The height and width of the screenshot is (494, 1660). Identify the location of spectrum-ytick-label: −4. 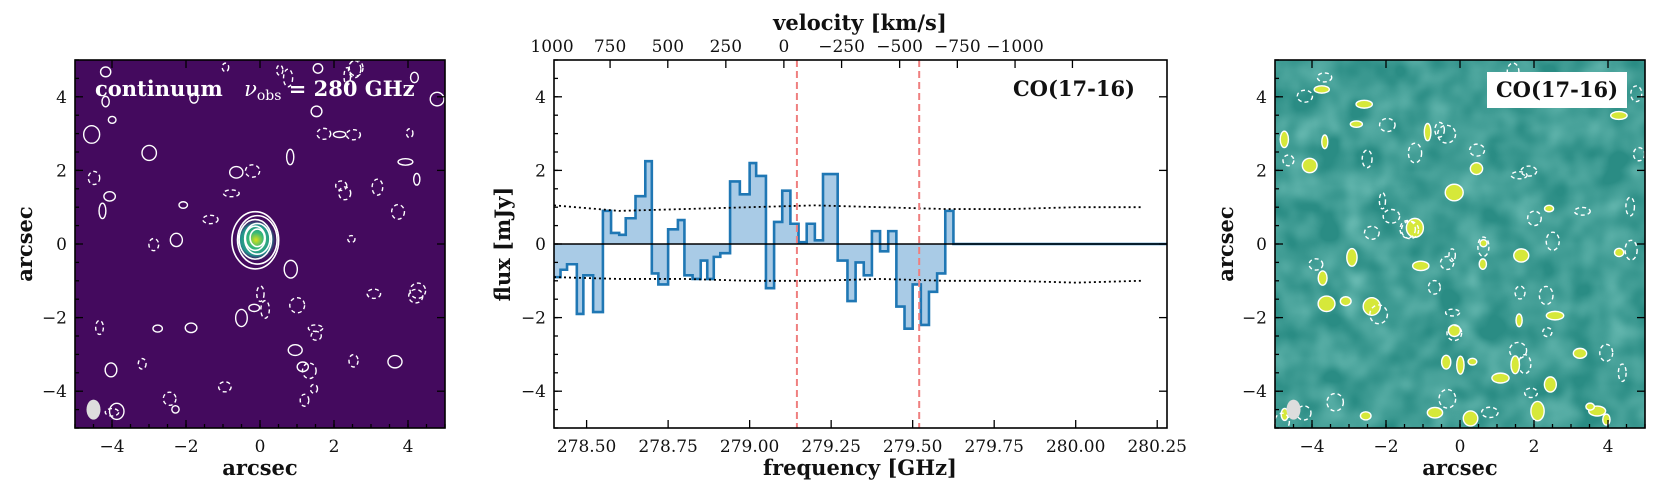
(533, 392).